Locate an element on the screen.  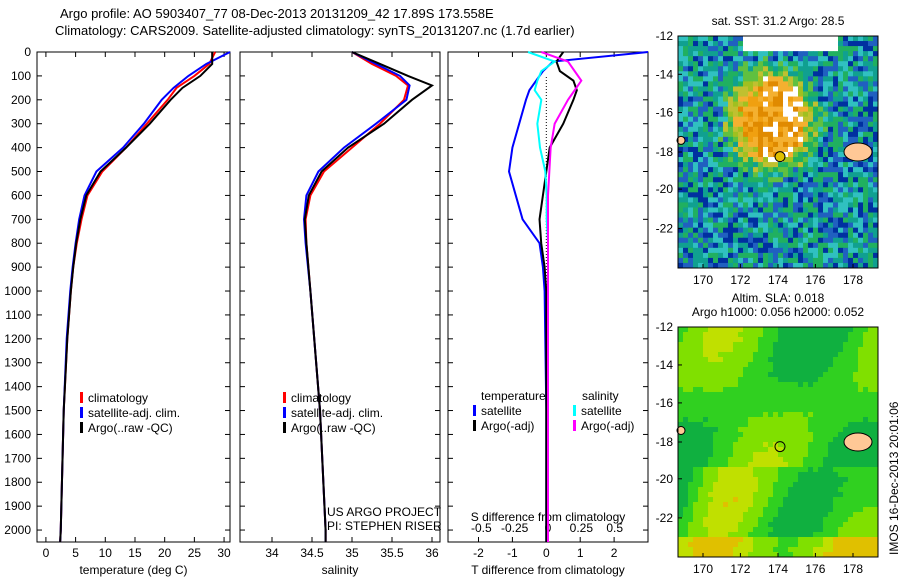
sst-map-title: sat. SST: 31.2 Argo: 28.5 is located at coordinates (778, 21).